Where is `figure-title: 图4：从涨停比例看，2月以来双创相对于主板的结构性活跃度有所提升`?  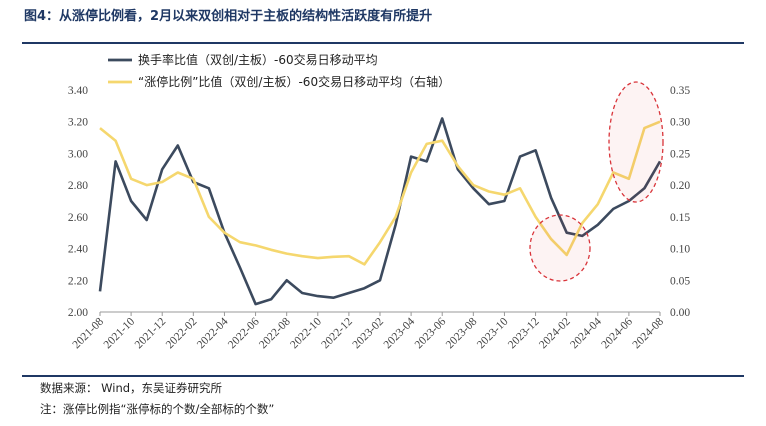 figure-title: 图4：从涨停比例看，2月以来双创相对于主板的结构性活跃度有所提升 is located at coordinates (228, 16).